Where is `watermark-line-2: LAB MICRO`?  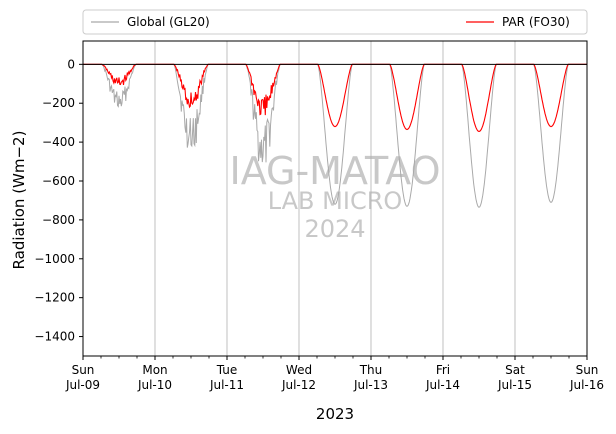 watermark-line-2: LAB MICRO is located at coordinates (335, 201).